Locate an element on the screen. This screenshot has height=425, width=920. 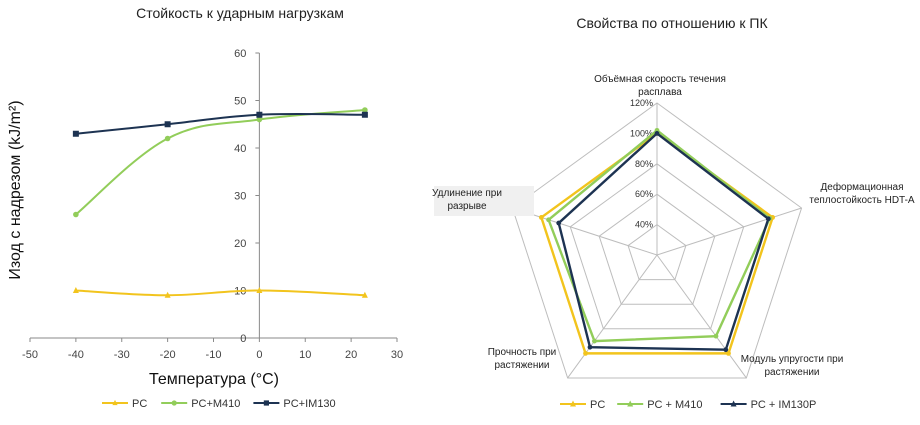
legend-item: PC+IM130 is located at coordinates (294, 404).